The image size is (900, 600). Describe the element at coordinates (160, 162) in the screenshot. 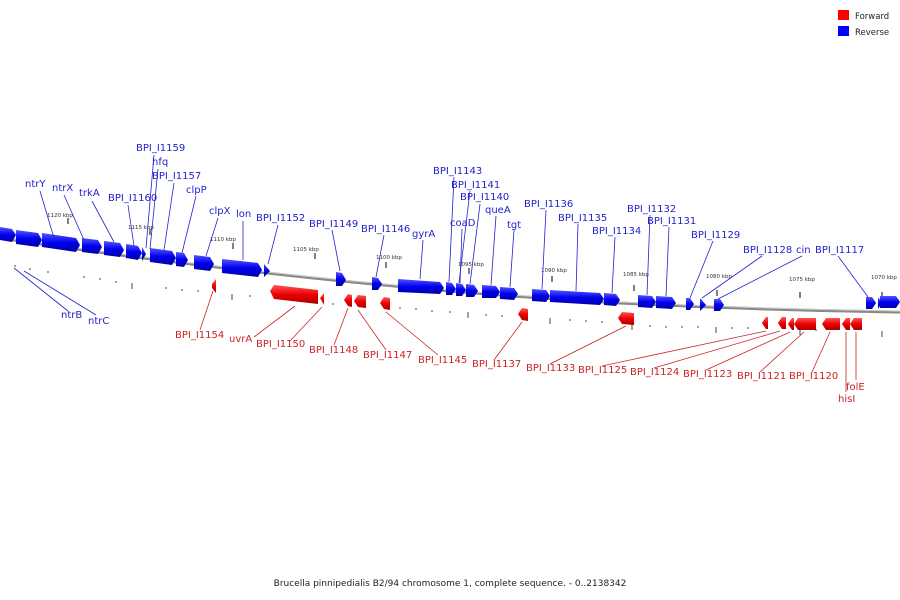

I see `gene-label: hfq` at that location.